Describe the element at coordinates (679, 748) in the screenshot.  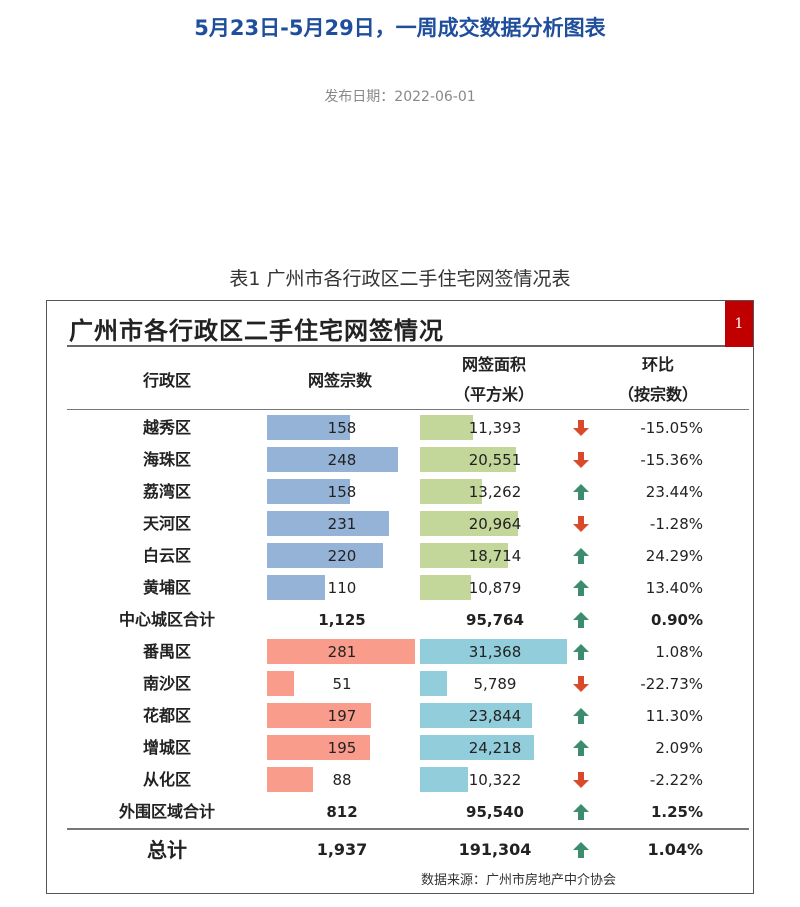
I see `change-value: 2.09%` at that location.